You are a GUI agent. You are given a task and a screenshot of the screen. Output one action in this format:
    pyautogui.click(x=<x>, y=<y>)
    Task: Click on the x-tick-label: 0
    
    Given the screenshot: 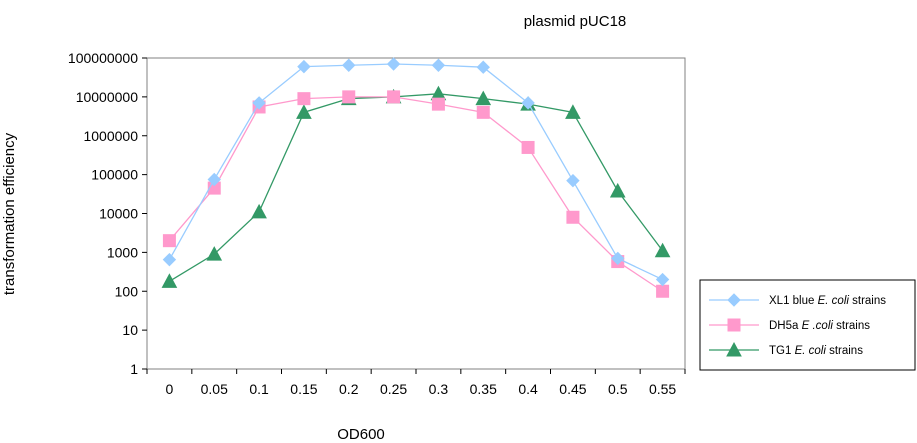 What is the action you would take?
    pyautogui.click(x=170, y=389)
    